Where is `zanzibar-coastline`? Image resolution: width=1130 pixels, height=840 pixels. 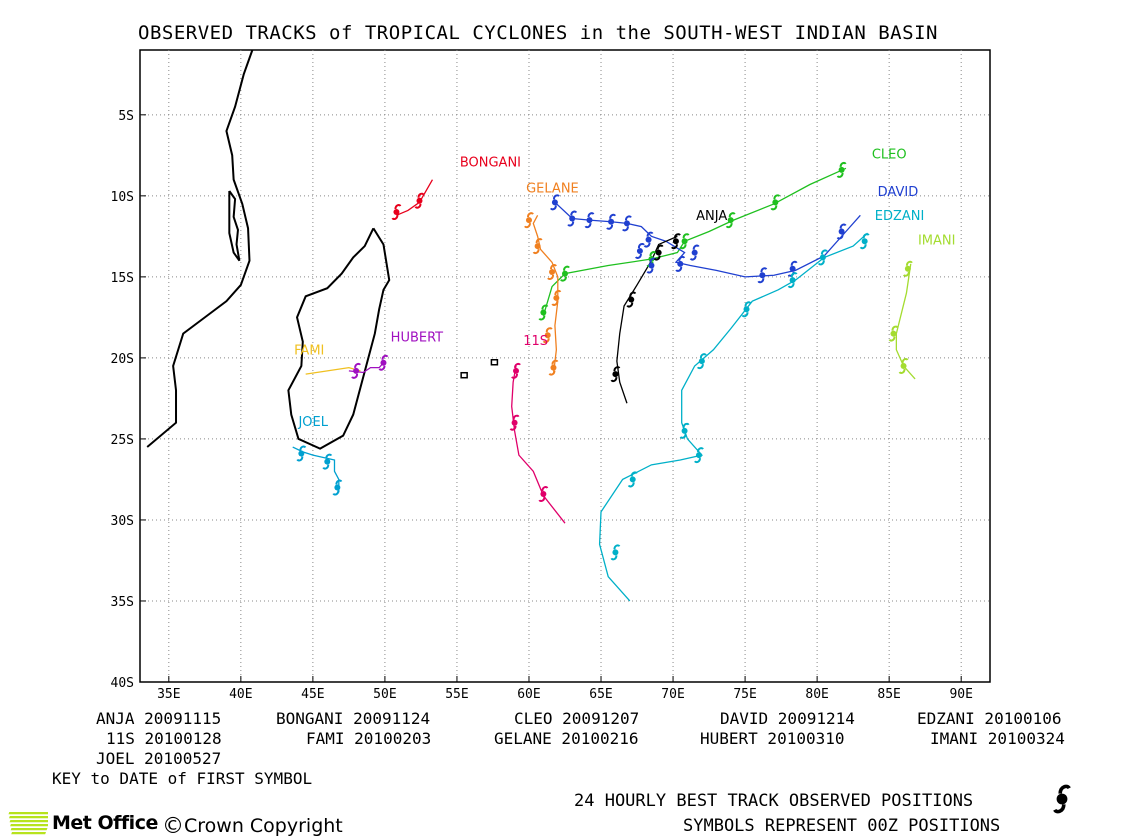 zanzibar-coastline is located at coordinates (234, 226).